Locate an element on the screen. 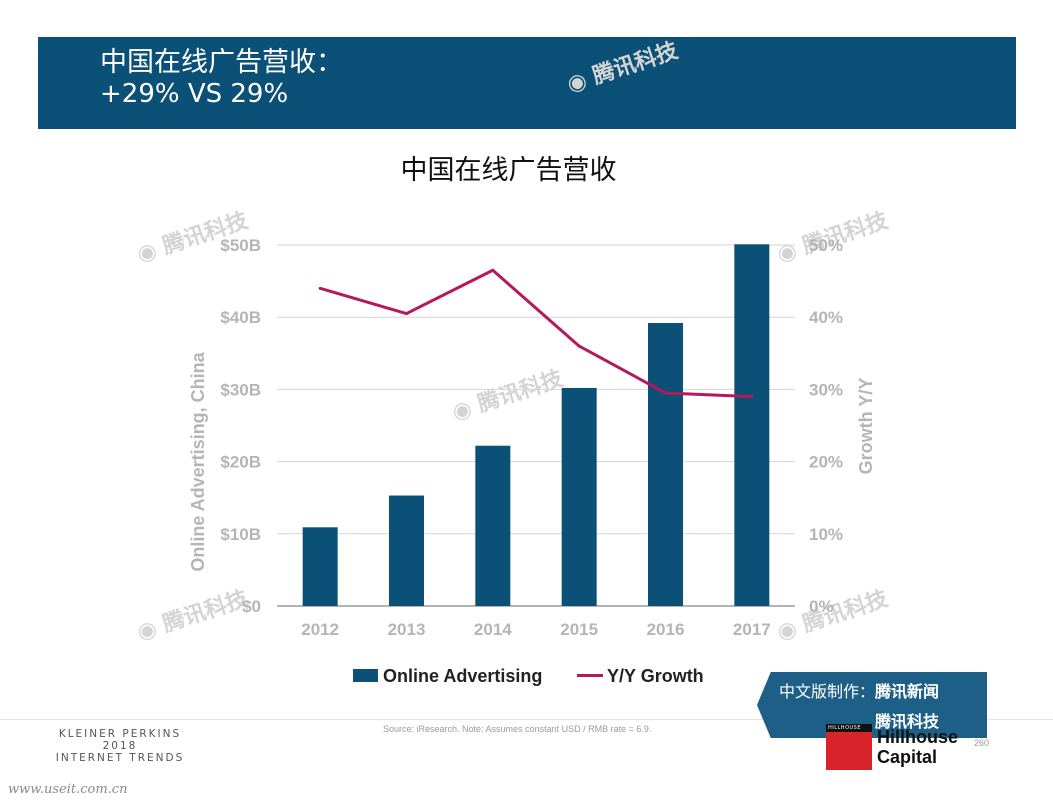 The width and height of the screenshot is (1053, 809). y2-tick-label: 0% is located at coordinates (821, 606).